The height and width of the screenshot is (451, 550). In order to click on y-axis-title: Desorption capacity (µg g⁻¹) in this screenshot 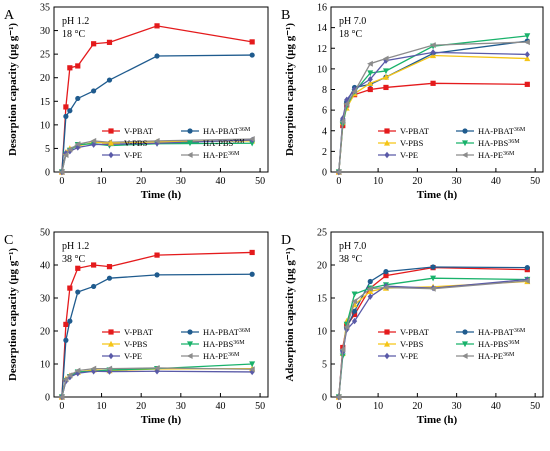, I will do `click(13, 314)`.